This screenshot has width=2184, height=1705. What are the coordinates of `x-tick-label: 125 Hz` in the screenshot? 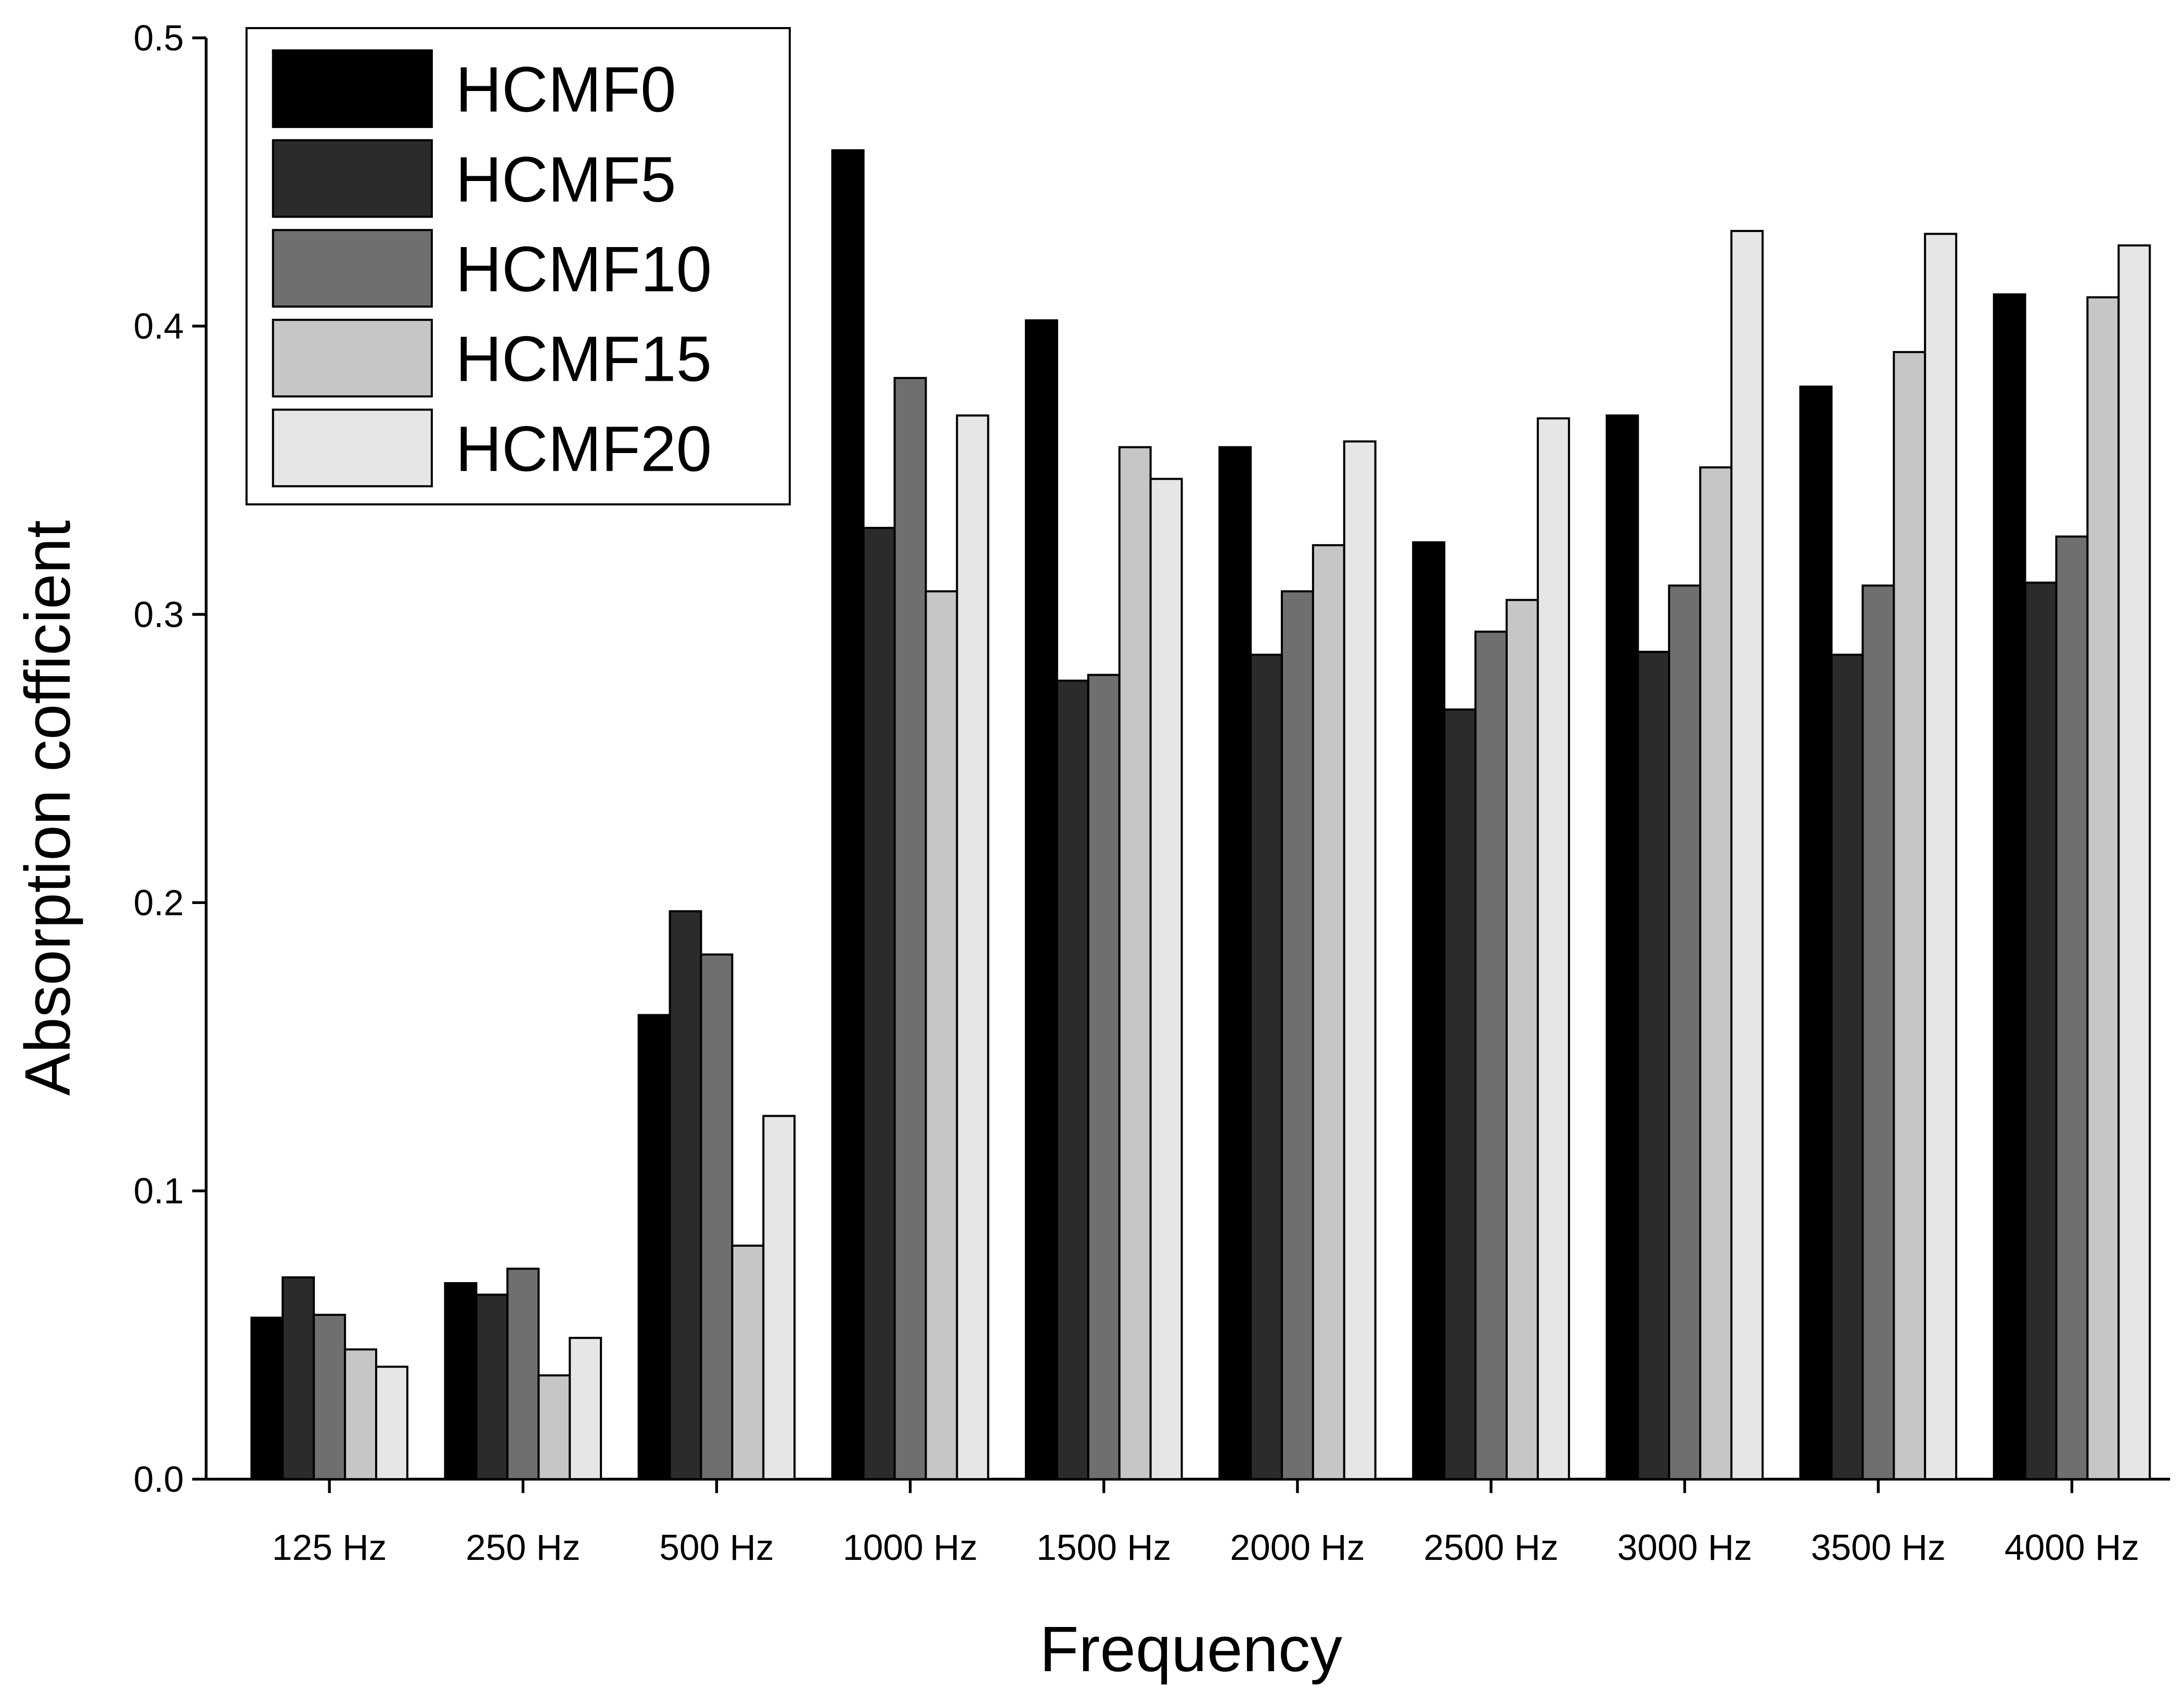 It's located at (329, 1547).